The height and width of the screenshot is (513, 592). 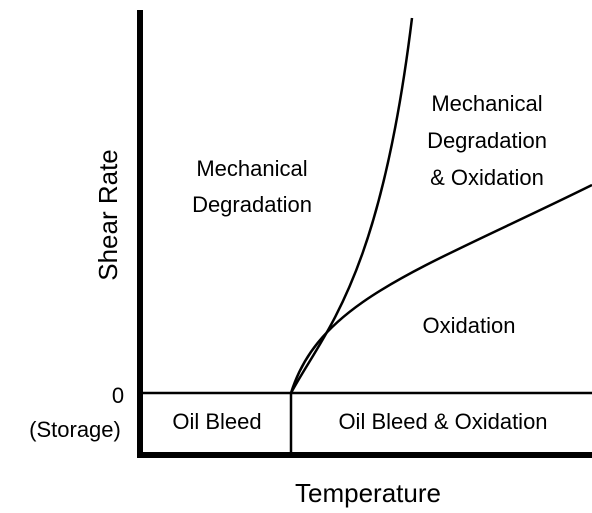 What do you see at coordinates (108, 215) in the screenshot?
I see `y-axis-label: Shear Rate` at bounding box center [108, 215].